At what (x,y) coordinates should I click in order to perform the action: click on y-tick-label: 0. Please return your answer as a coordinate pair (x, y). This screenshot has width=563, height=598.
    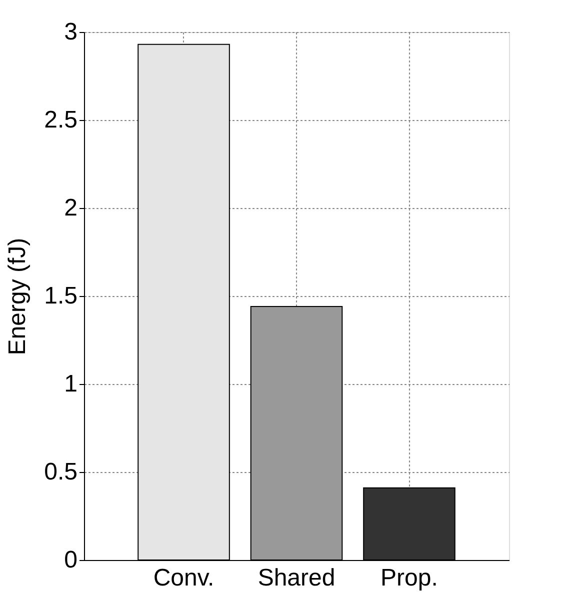
    Looking at the image, I should click on (71, 560).